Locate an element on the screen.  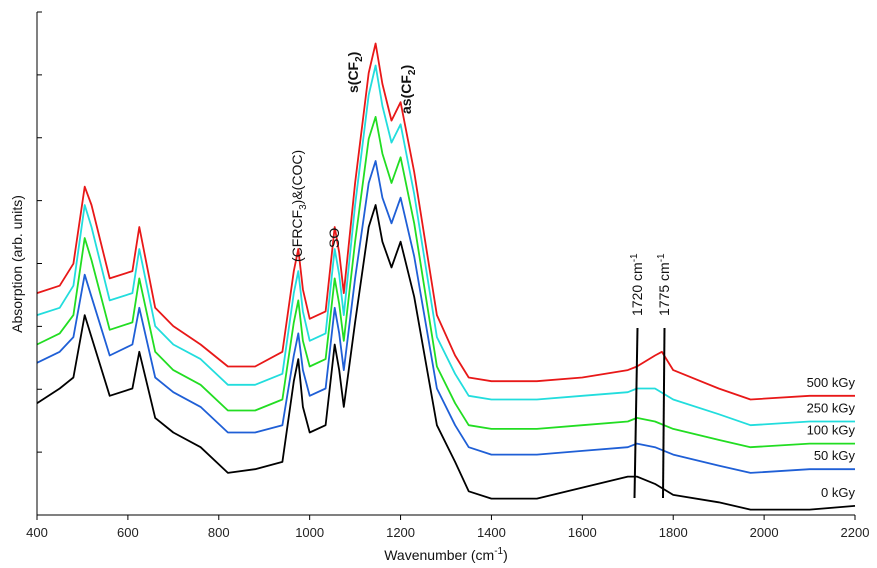
x-tick-label: 1000 is located at coordinates (309, 532).